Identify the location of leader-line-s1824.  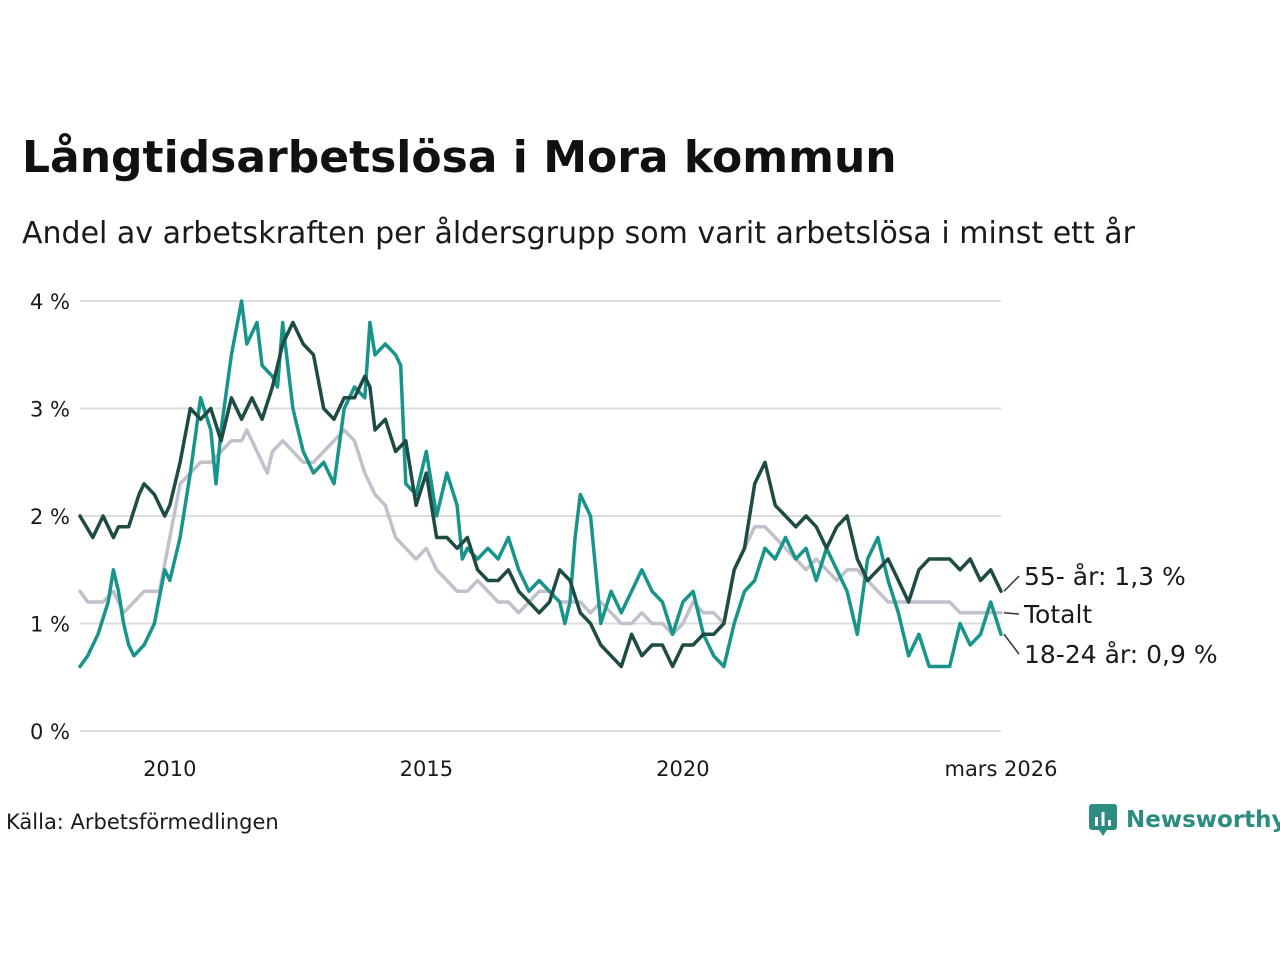
(1011, 644).